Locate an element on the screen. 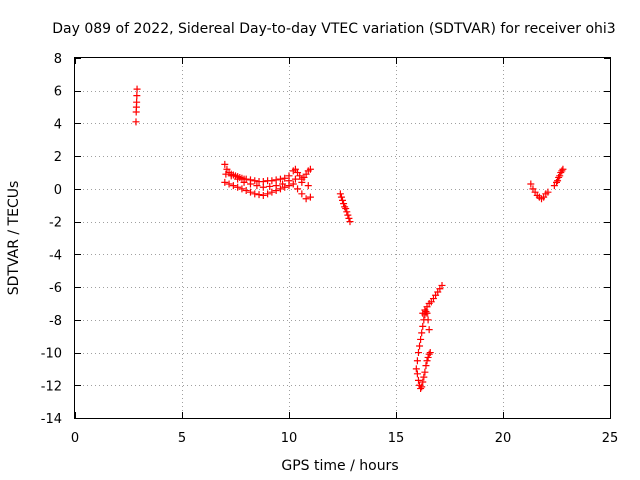  y-tick-label: 4 is located at coordinates (58, 124).